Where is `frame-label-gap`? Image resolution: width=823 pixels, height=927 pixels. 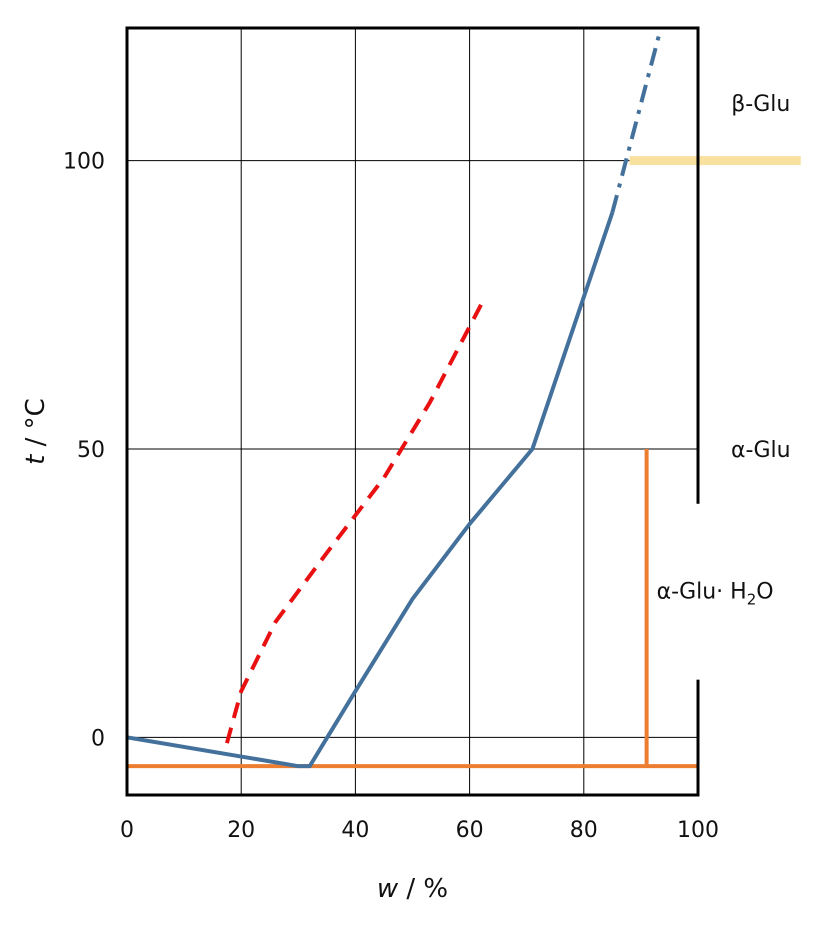 frame-label-gap is located at coordinates (699, 591).